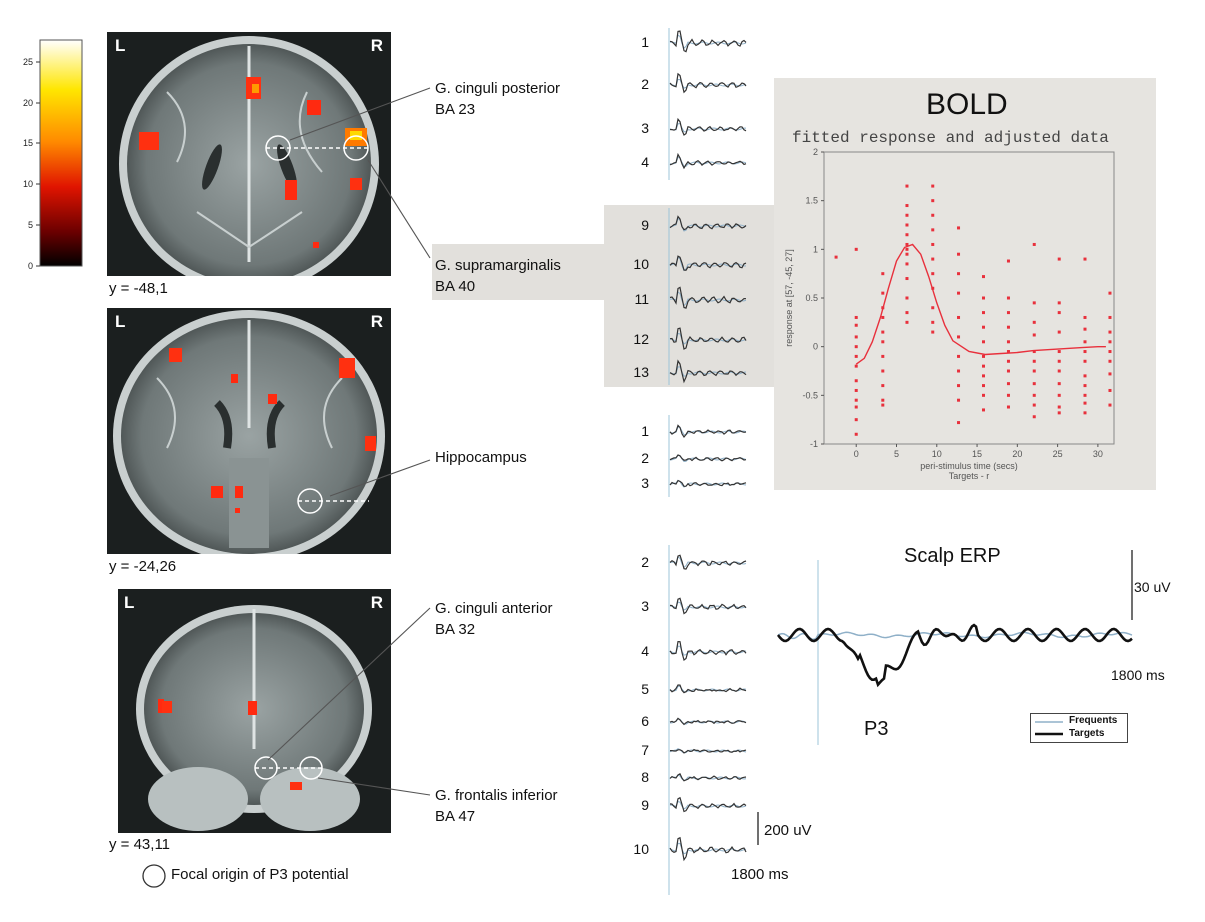 This screenshot has width=1205, height=922. I want to click on bold-ytick-label: -1, so click(814, 444).